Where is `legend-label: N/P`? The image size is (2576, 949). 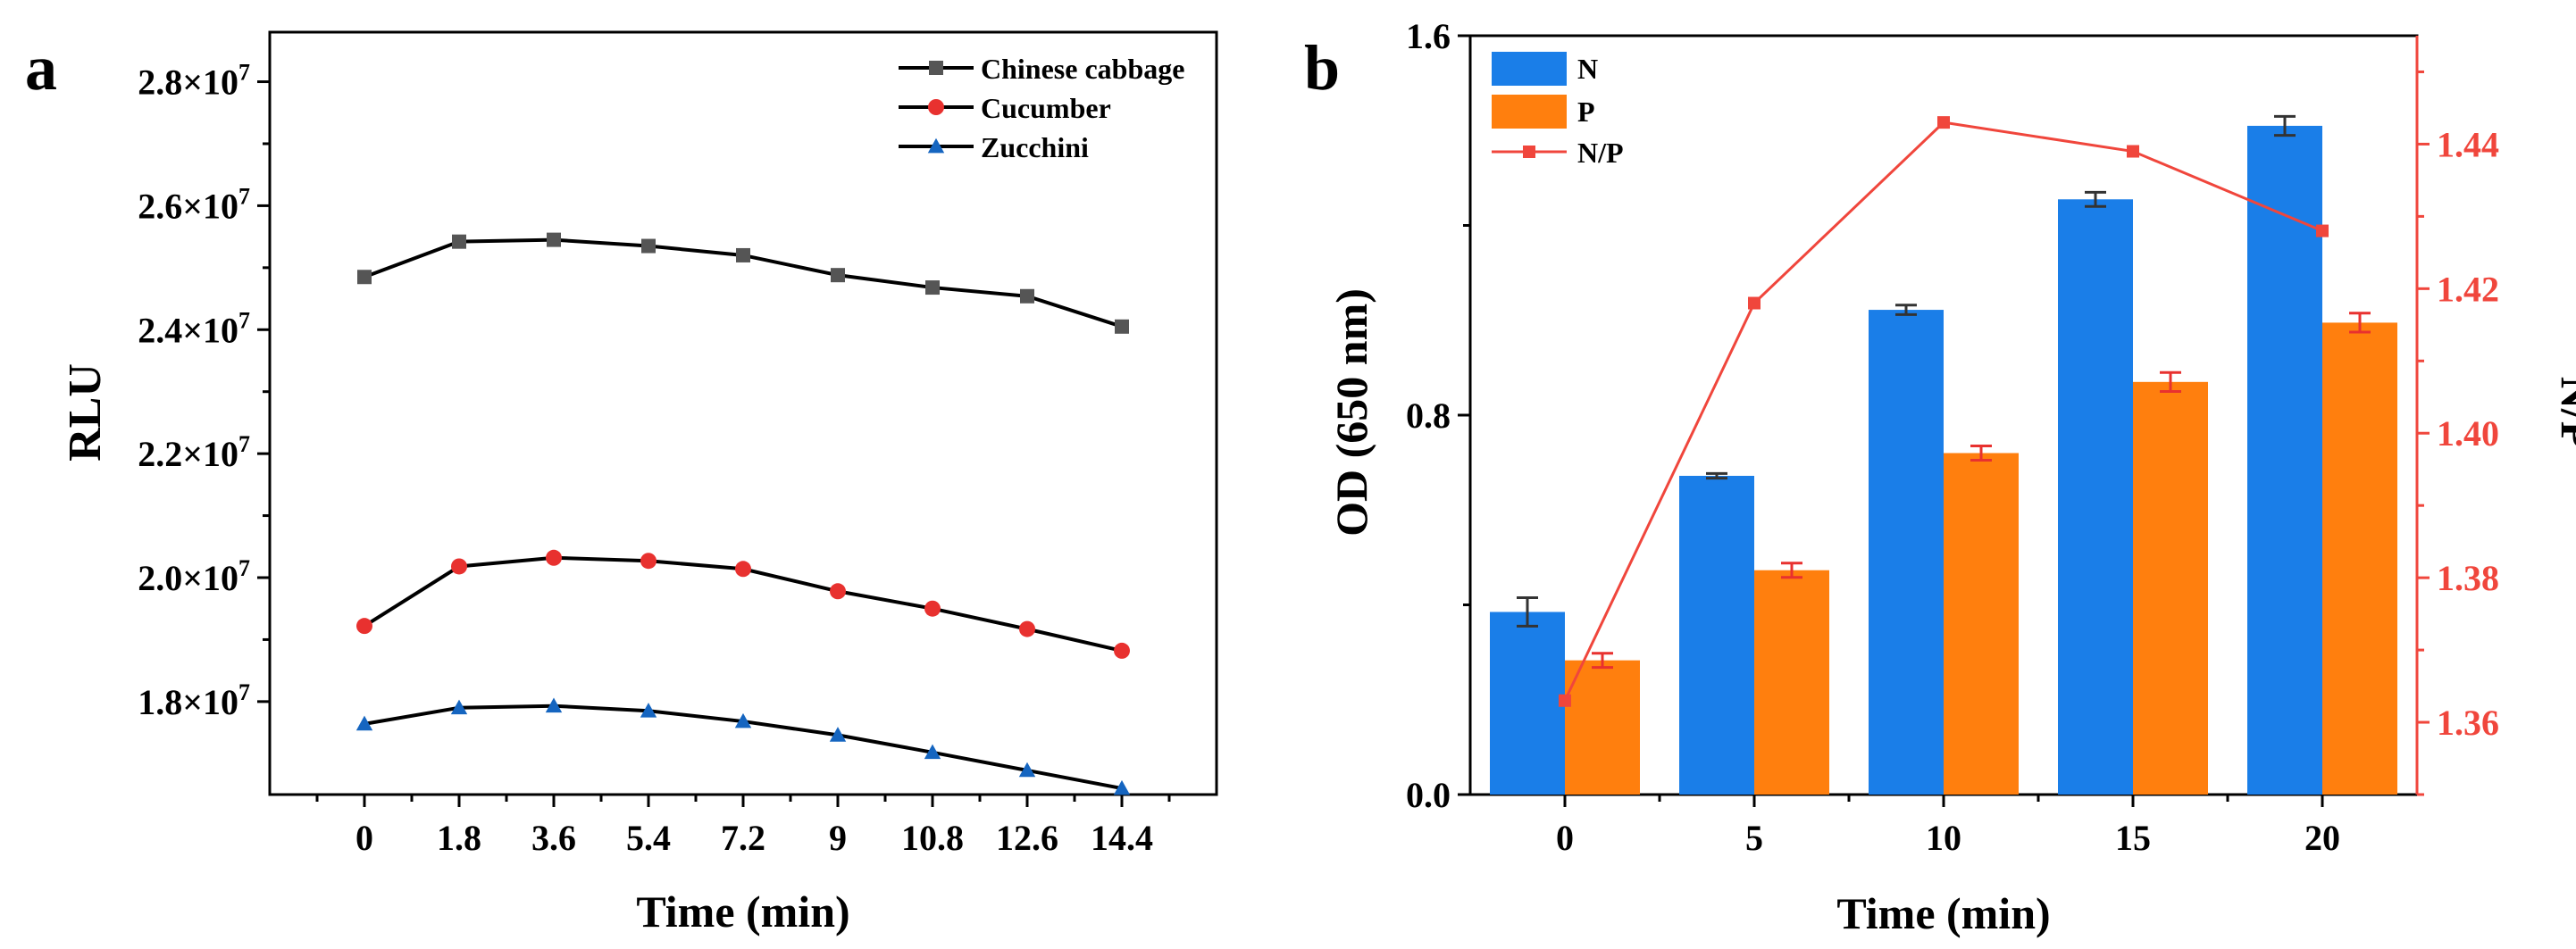 legend-label: N/P is located at coordinates (1601, 153).